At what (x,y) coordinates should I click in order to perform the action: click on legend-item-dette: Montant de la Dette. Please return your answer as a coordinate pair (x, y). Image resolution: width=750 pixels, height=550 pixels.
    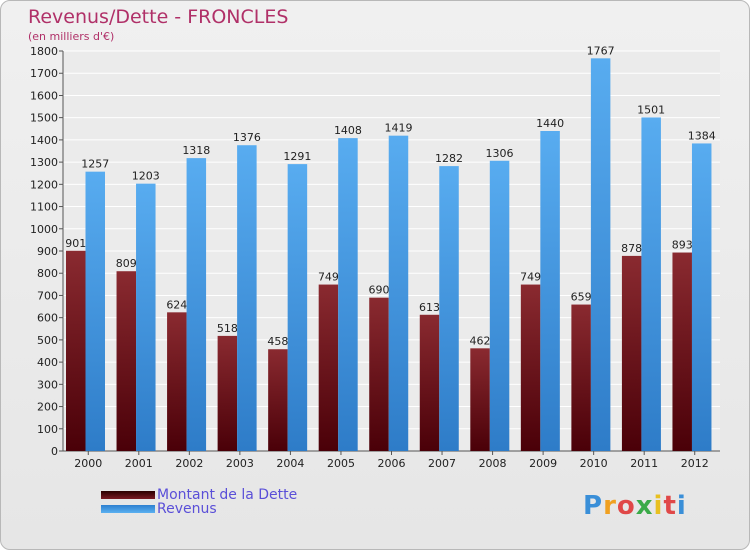
    Looking at the image, I should click on (199, 495).